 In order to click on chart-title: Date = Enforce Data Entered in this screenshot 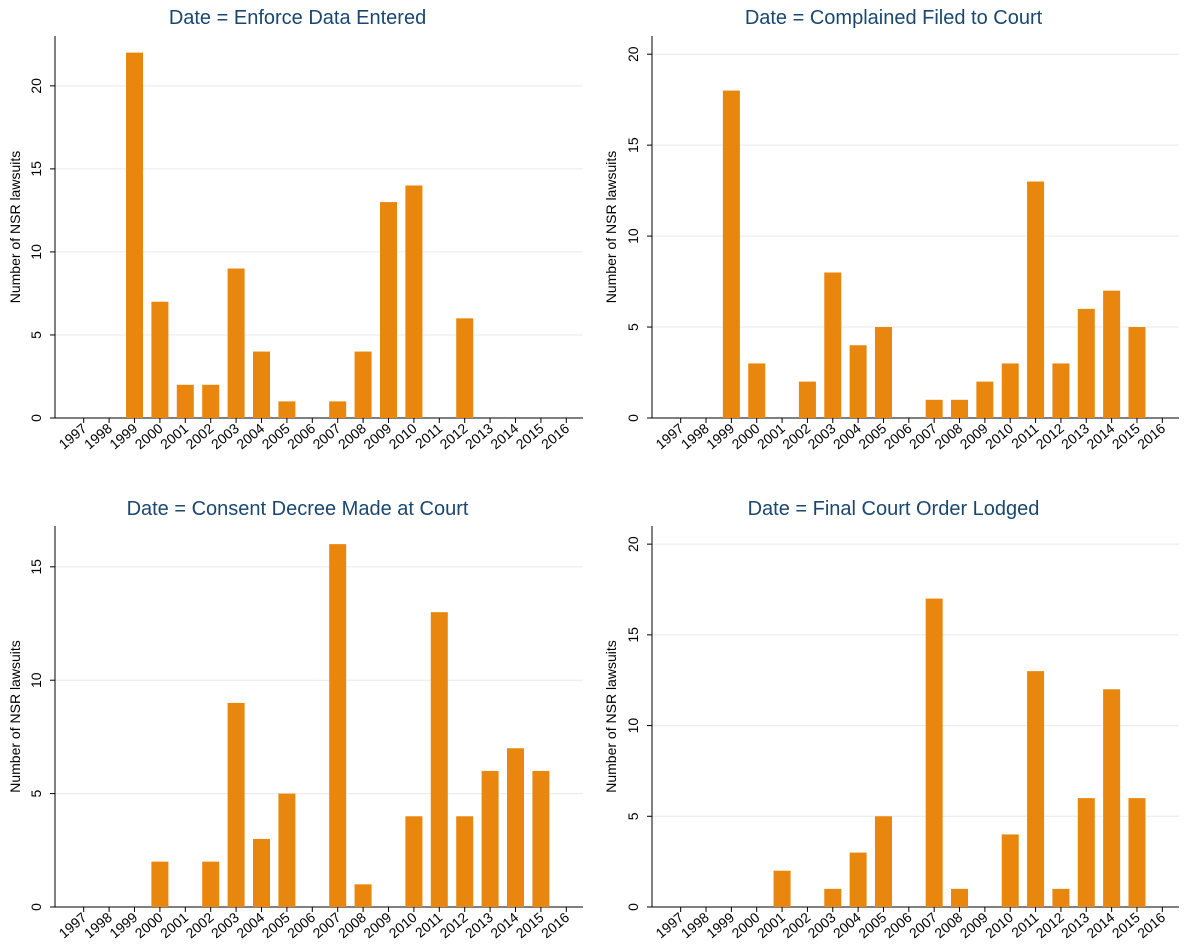, I will do `click(297, 18)`.